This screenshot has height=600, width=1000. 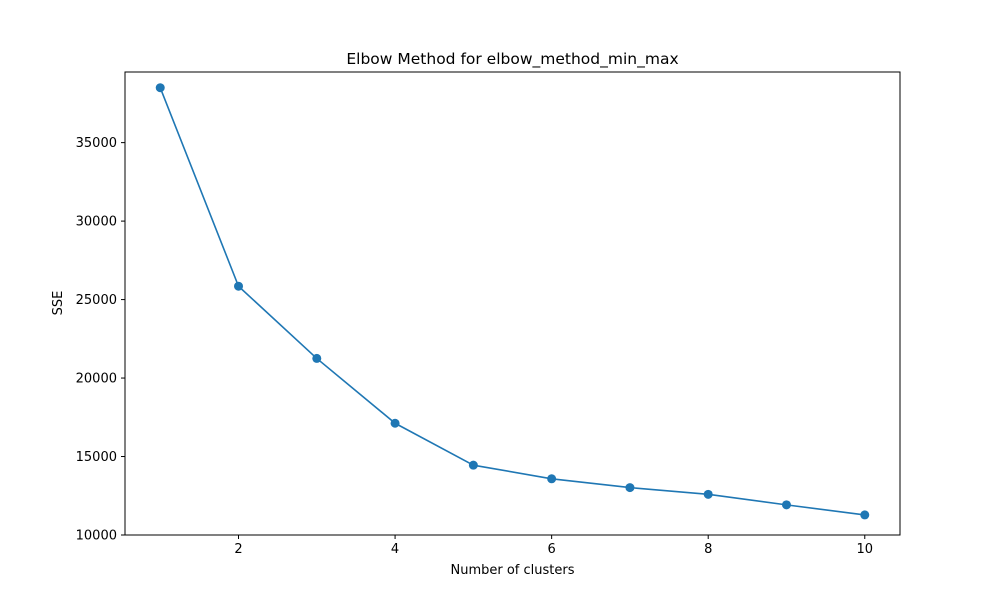 What do you see at coordinates (58, 303) in the screenshot?
I see `y-axis-title: SSE` at bounding box center [58, 303].